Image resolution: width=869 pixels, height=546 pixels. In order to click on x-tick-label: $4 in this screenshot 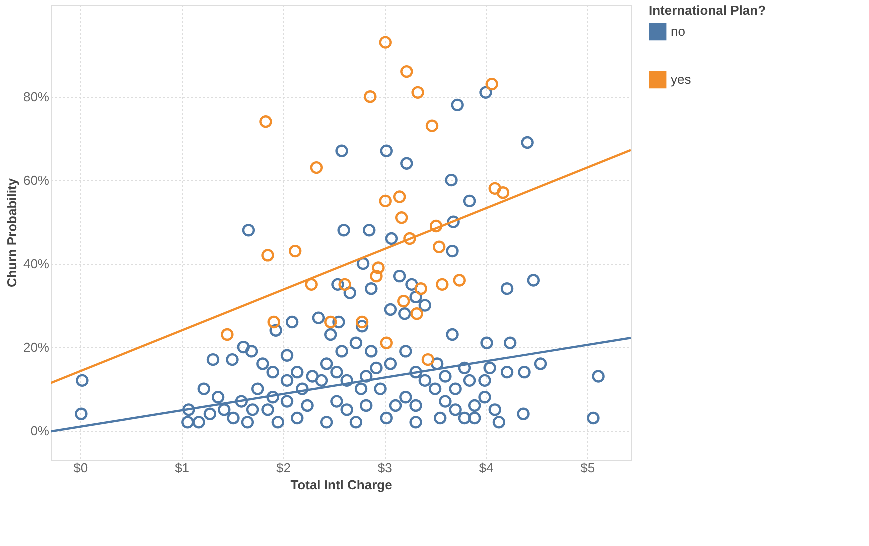, I will do `click(486, 468)`.